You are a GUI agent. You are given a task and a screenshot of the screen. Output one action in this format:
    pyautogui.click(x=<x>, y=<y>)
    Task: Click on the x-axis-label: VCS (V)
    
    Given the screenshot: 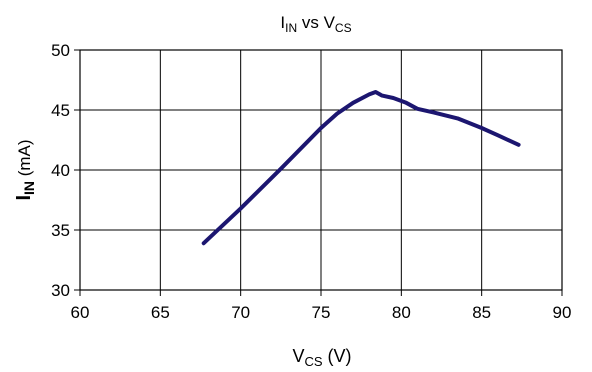 What is the action you would take?
    pyautogui.click(x=321, y=357)
    